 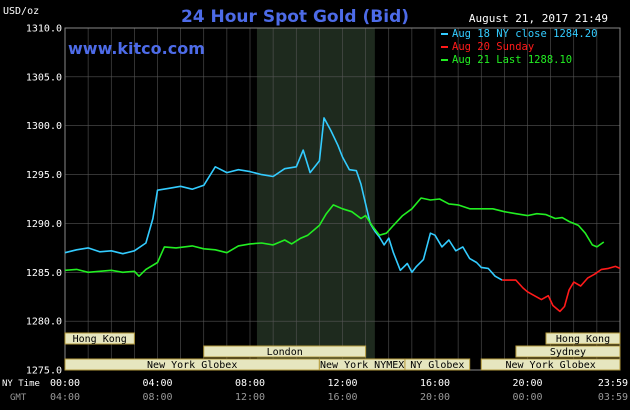 I want to click on x-tick-label-gmt: 03:59, so click(x=613, y=397).